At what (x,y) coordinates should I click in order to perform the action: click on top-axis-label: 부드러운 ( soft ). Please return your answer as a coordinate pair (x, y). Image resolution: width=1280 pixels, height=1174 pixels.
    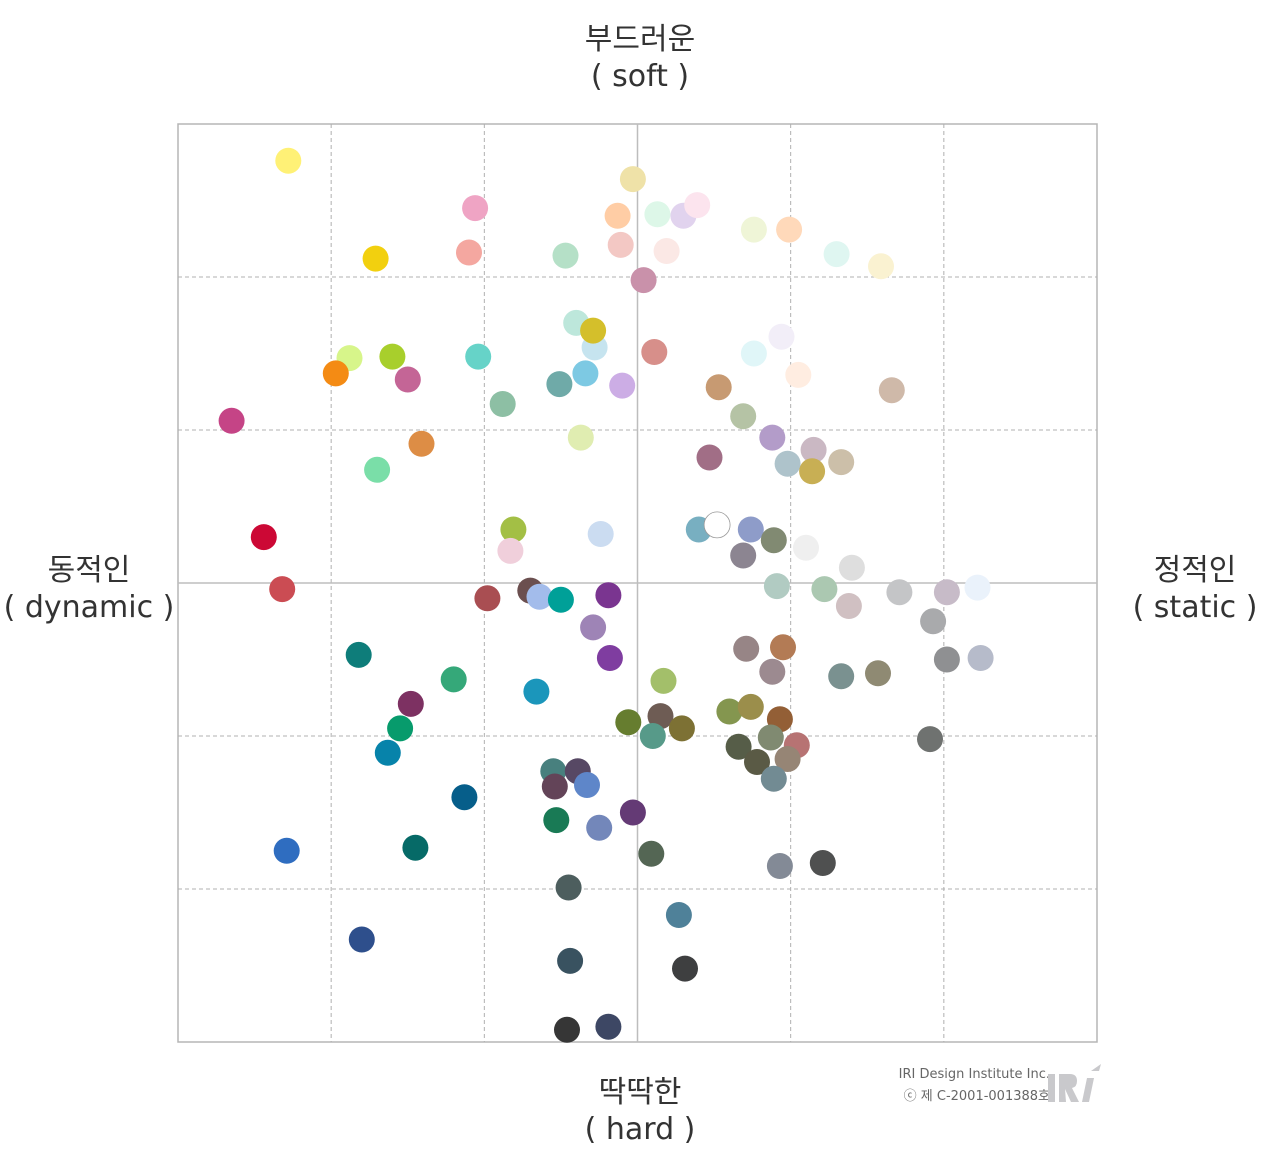
    Looking at the image, I should click on (640, 58).